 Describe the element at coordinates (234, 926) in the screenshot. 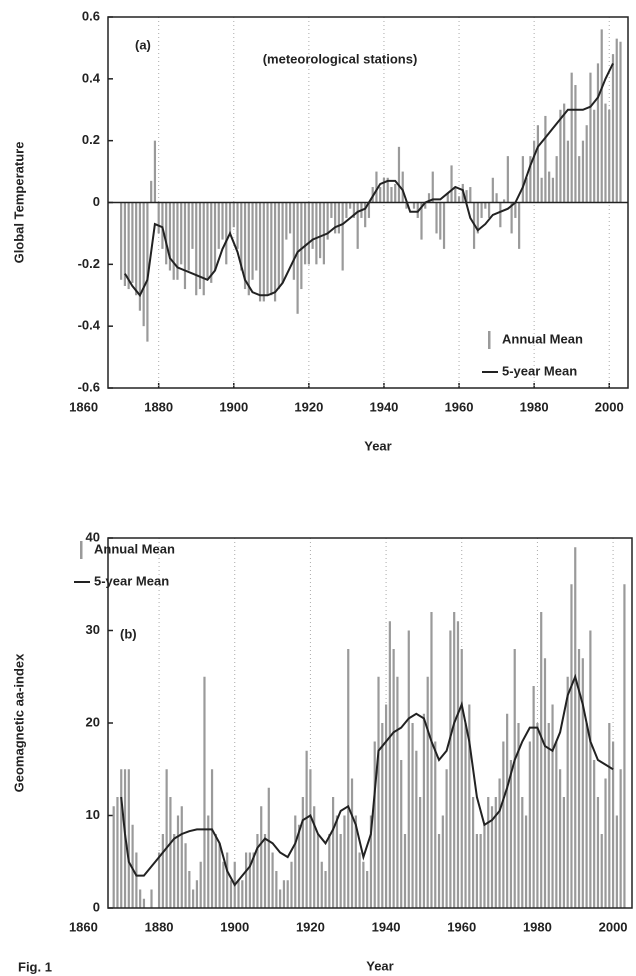

I see `x-tick-label: 1900` at that location.